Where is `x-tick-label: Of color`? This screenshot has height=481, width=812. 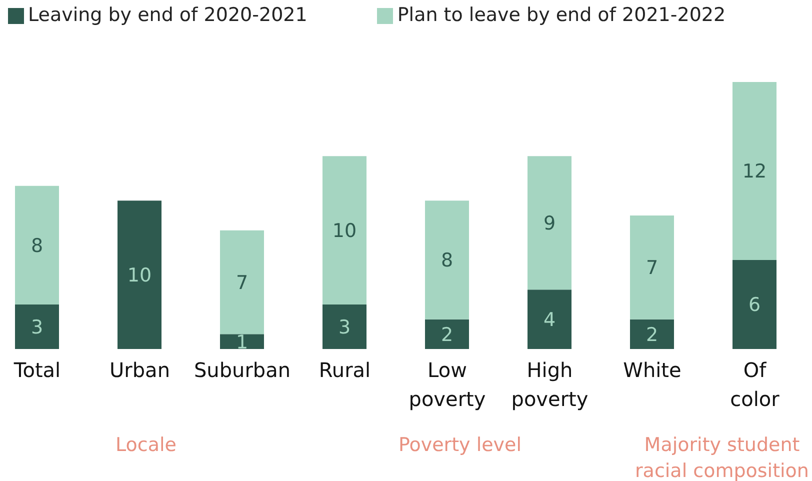
x-tick-label: Of color is located at coordinates (755, 384).